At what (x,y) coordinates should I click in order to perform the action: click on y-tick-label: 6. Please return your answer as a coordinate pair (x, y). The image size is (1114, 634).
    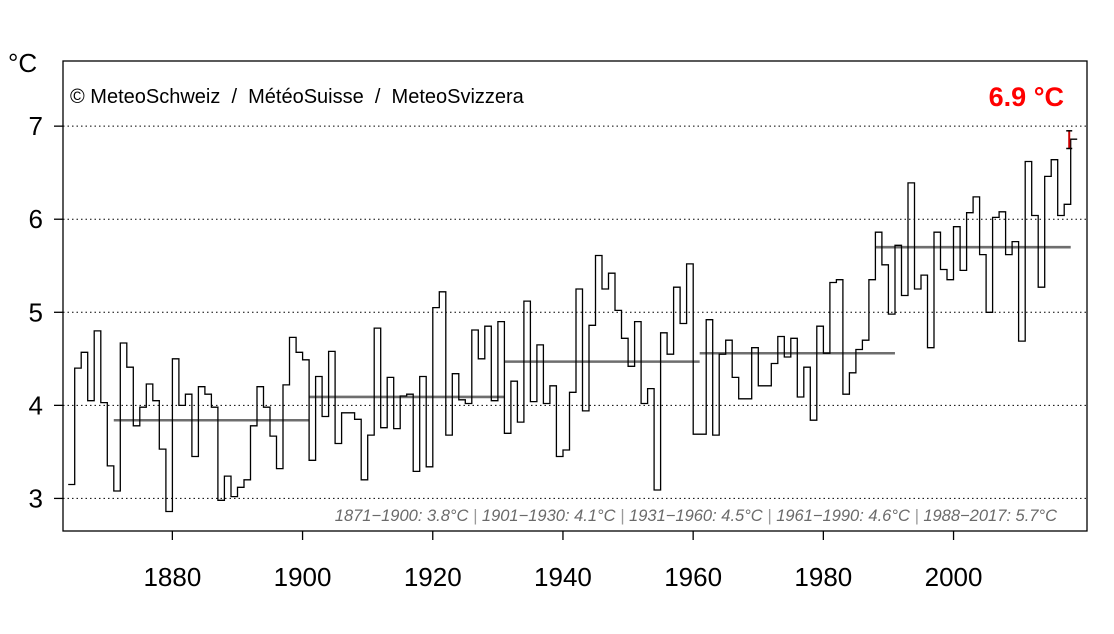
    Looking at the image, I should click on (36, 219).